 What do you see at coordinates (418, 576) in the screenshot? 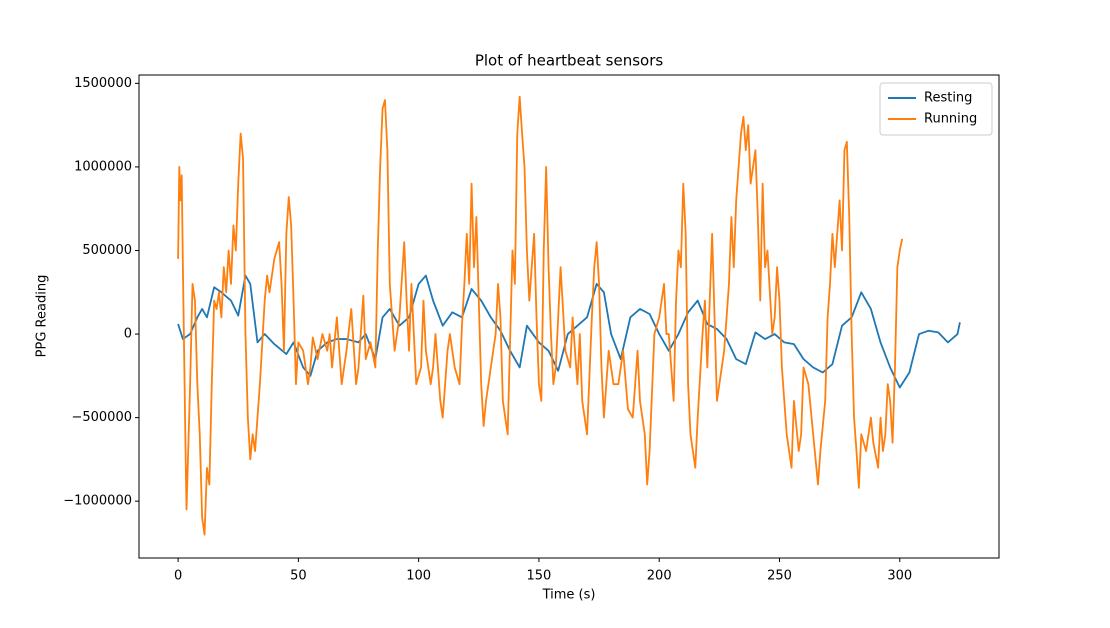
I see `x-tick-label: 100` at bounding box center [418, 576].